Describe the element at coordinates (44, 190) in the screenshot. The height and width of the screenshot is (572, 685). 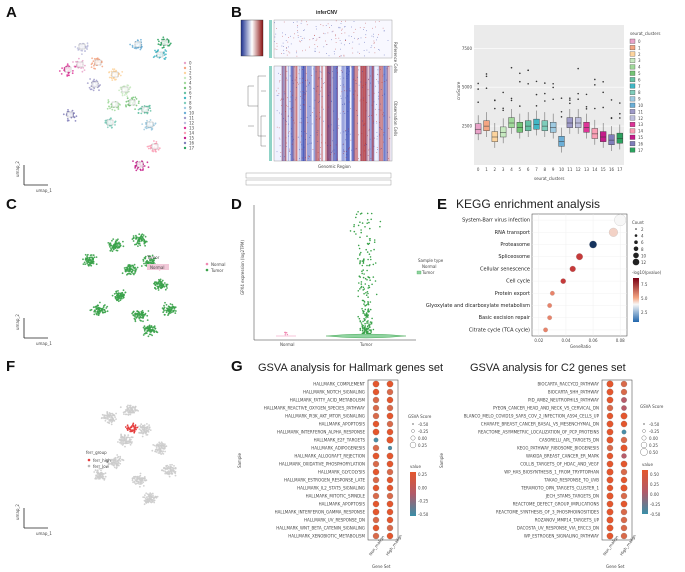
I see `axis-label-x: umap_1` at that location.